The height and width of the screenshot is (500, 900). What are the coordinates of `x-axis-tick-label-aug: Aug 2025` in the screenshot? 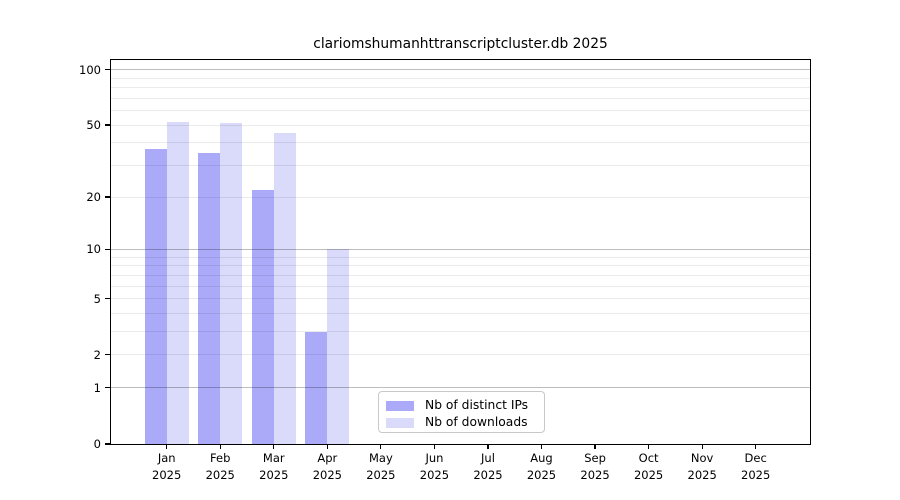 It's located at (542, 466).